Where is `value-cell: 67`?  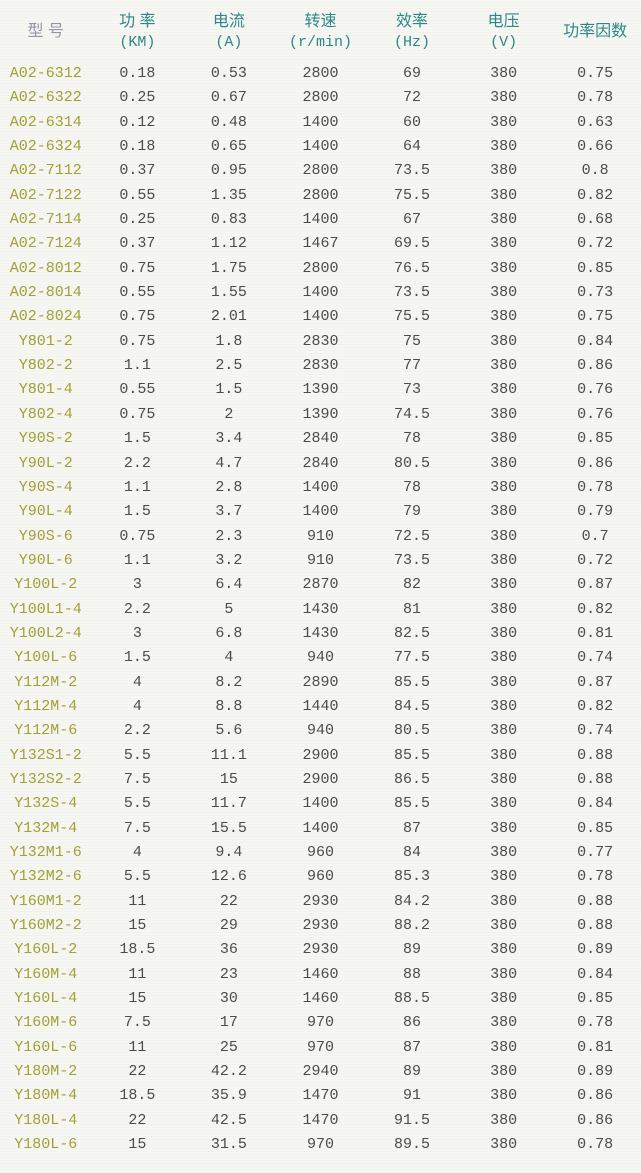
value-cell: 67 is located at coordinates (412, 220).